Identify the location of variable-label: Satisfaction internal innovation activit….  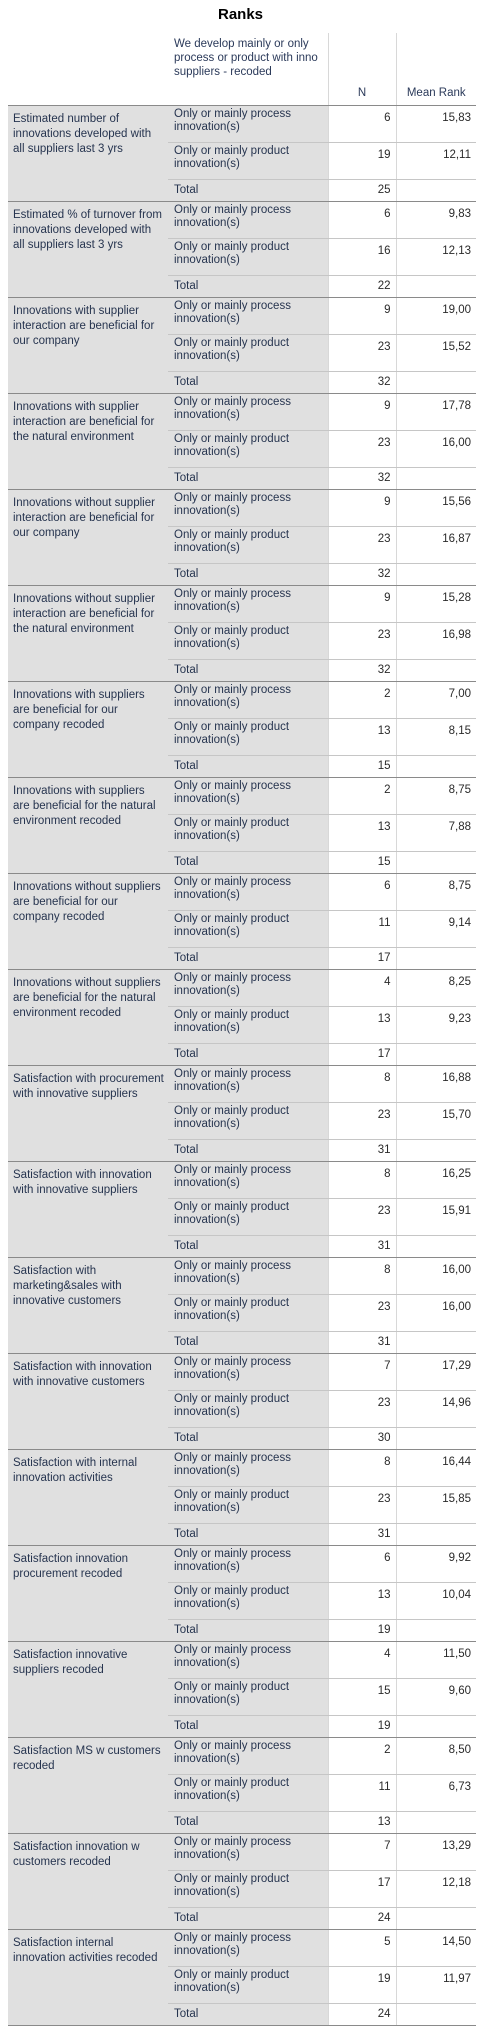
(88, 1977).